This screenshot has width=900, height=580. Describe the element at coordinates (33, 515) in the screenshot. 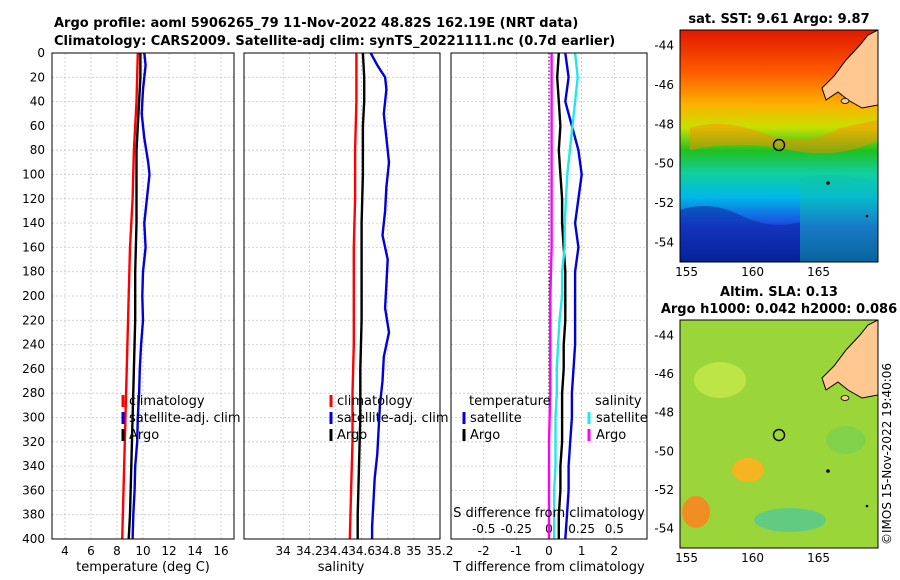

I see `y-tick-label: 380` at that location.